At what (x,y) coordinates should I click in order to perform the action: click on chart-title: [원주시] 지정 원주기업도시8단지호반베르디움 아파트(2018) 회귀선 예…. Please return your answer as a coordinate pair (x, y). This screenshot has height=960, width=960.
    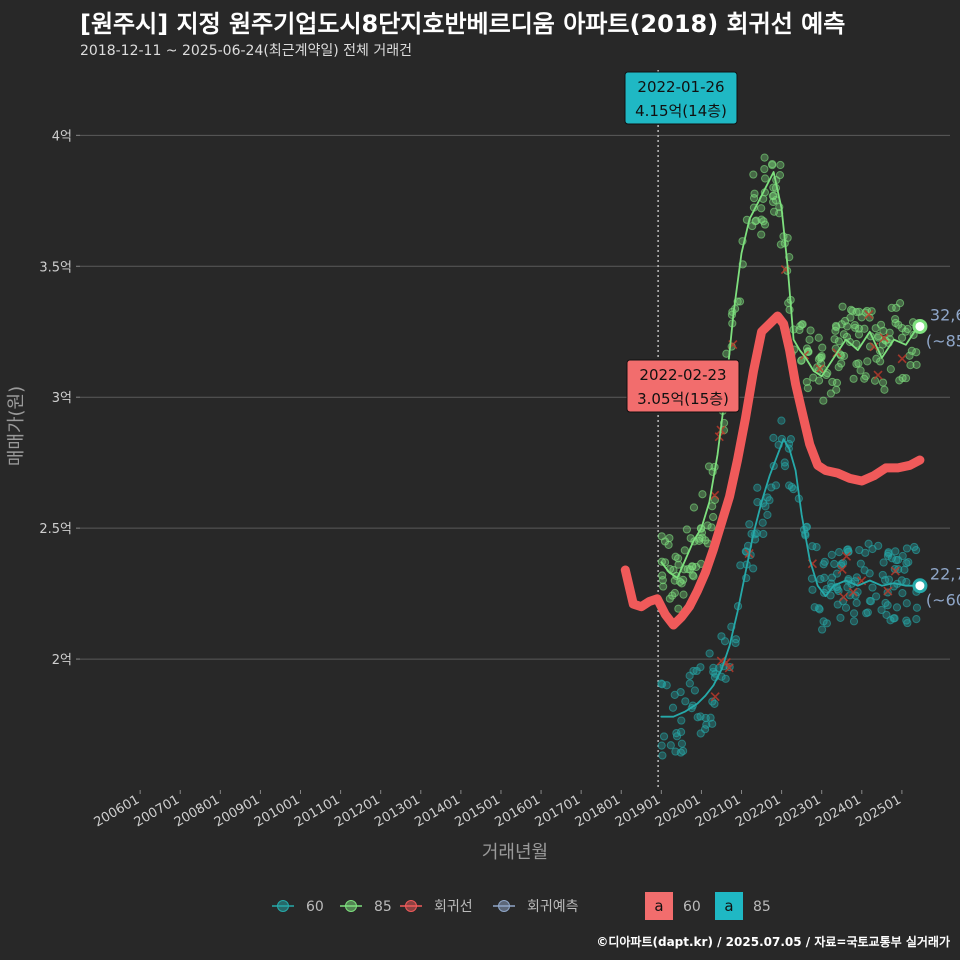
    Looking at the image, I should click on (463, 24).